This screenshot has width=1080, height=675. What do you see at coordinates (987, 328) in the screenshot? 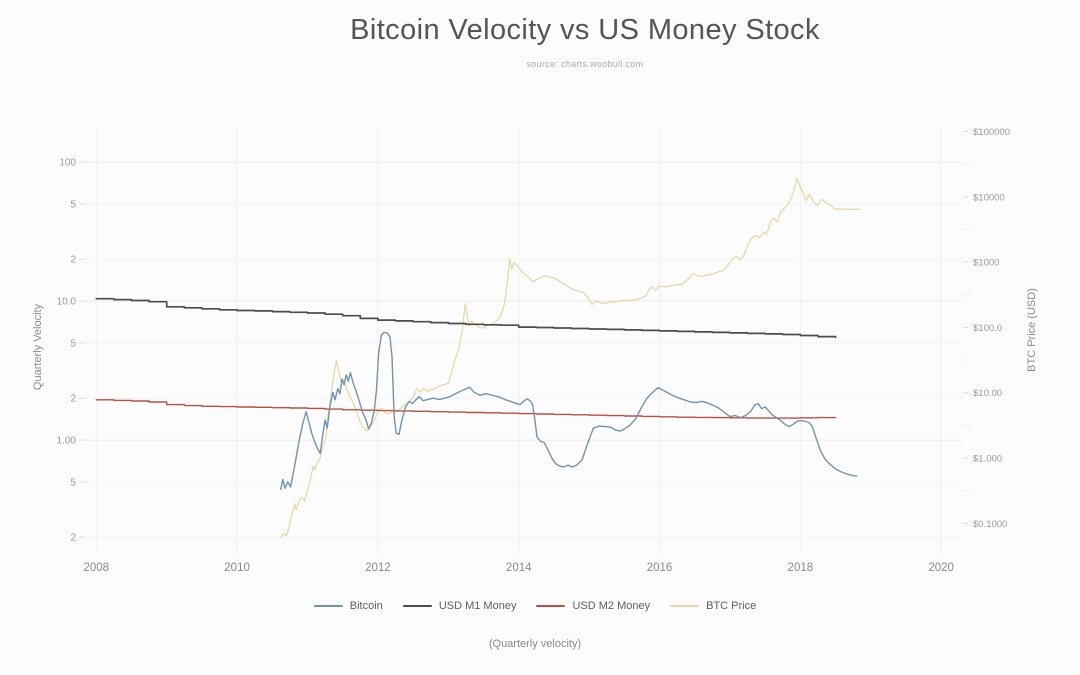
I see `y-right-tick-label: $100.0` at bounding box center [987, 328].